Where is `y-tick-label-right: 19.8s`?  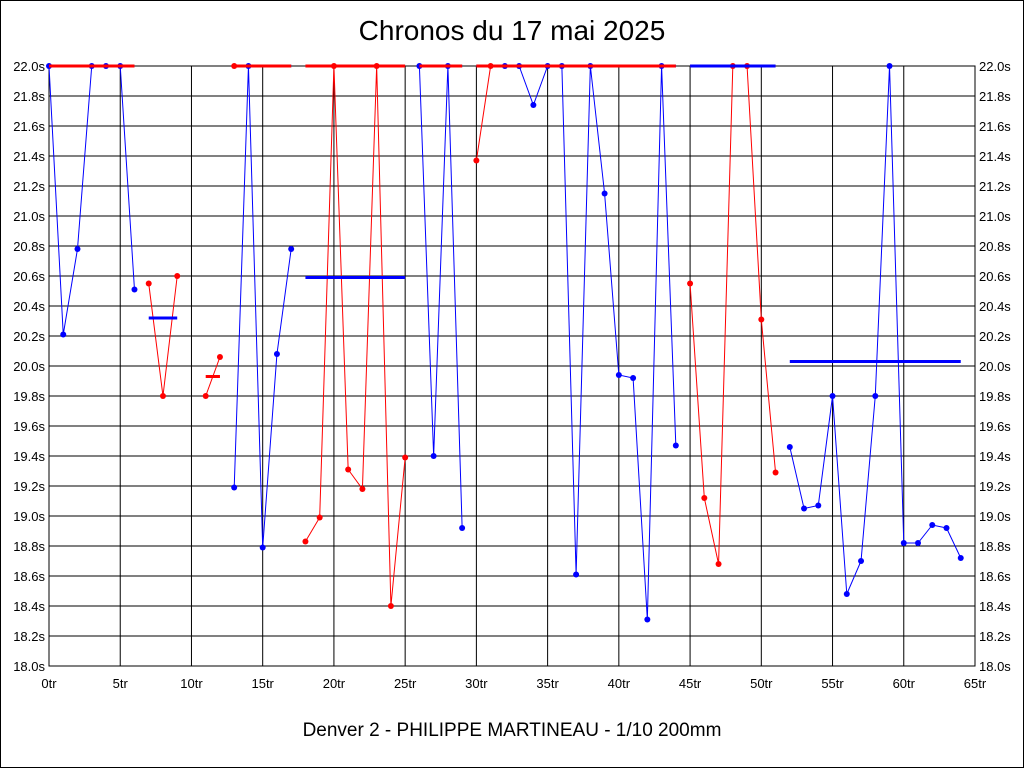 y-tick-label-right: 19.8s is located at coordinates (995, 396).